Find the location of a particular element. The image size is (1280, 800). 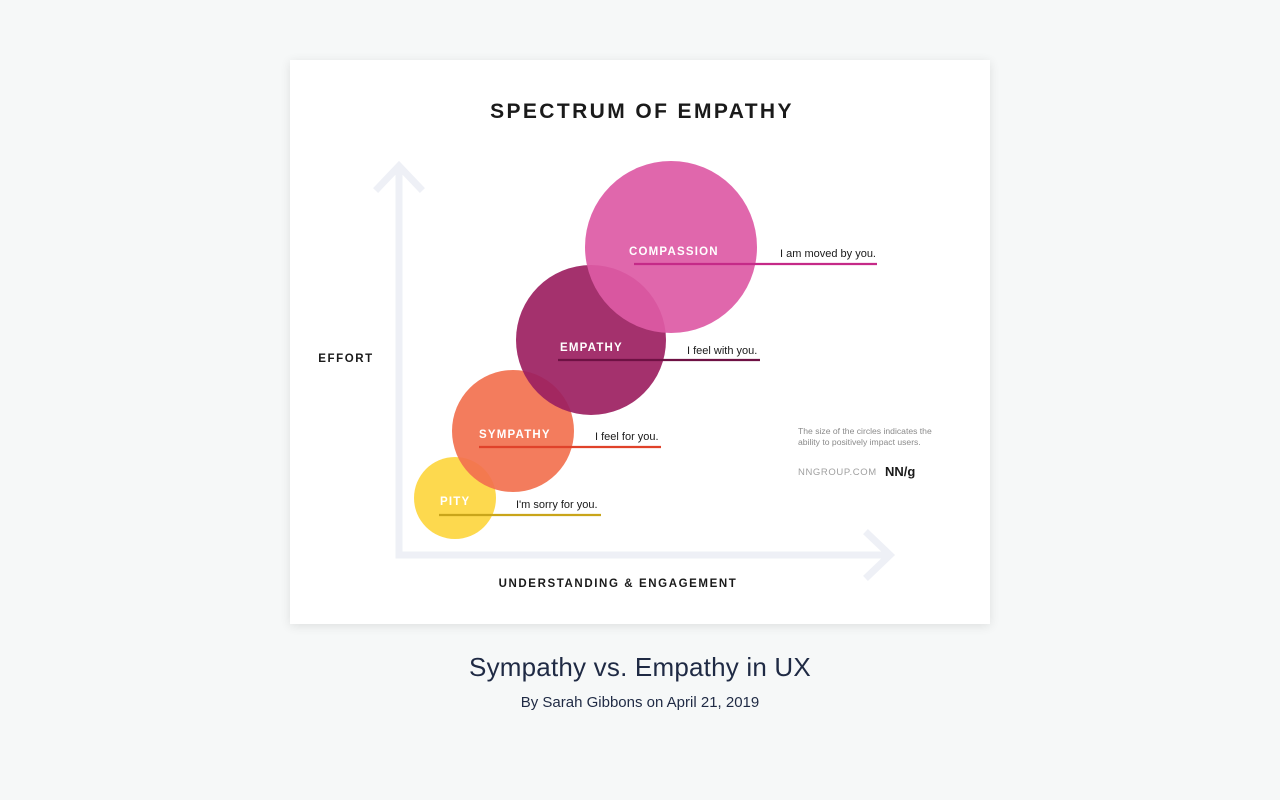

note-line-2: ability to positively impact users. is located at coordinates (859, 442).